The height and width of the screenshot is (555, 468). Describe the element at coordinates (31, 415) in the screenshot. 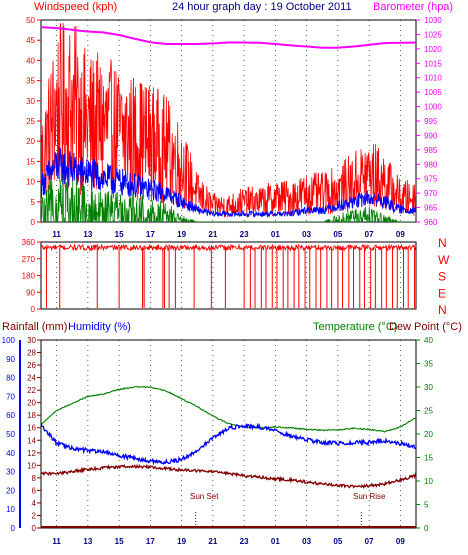

I see `rain-tick-label: 18` at that location.